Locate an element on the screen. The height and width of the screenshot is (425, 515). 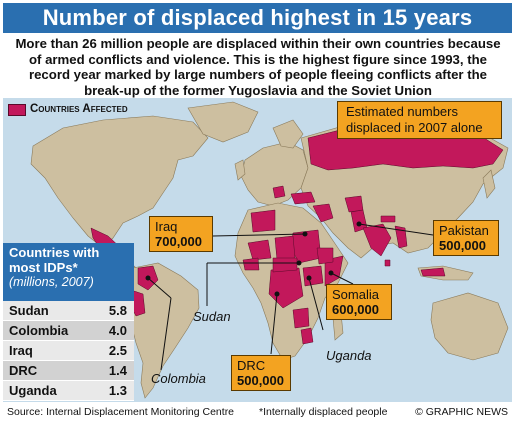
zimbabwe-affected is located at coordinates (307, 336).